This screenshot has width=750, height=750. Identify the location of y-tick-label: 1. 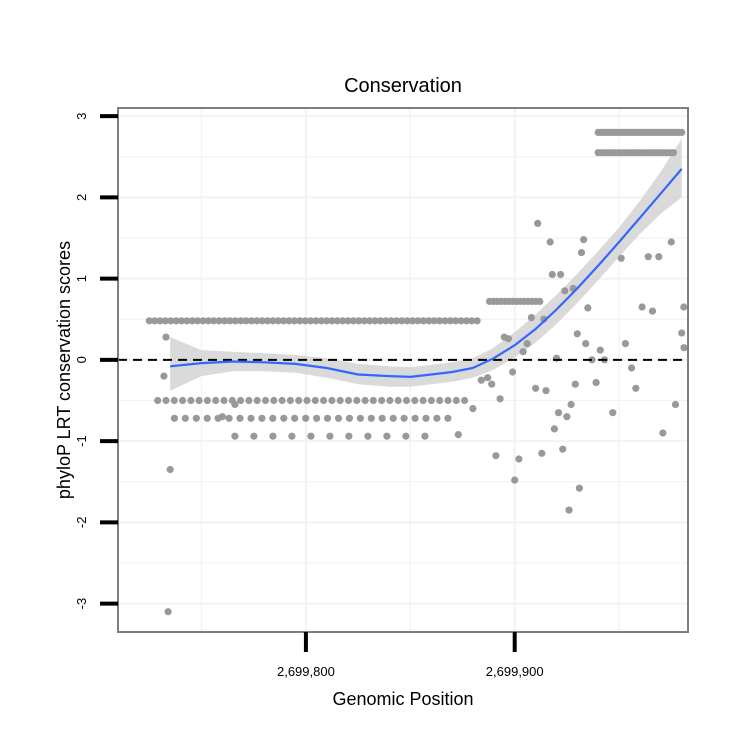
(81, 278).